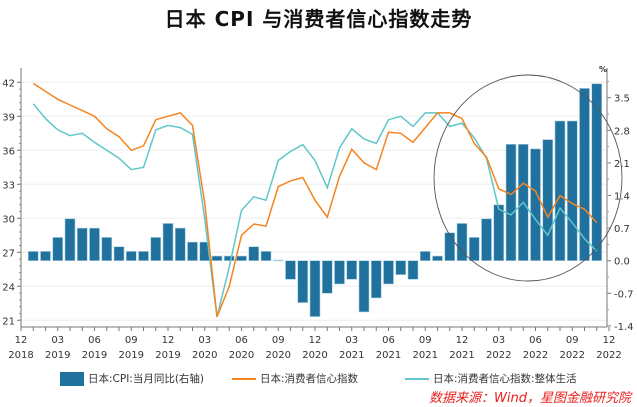  Describe the element at coordinates (505, 379) in the screenshot. I see `legend-label-overall-life: 日本:消费者信心指数:整体生活` at that location.